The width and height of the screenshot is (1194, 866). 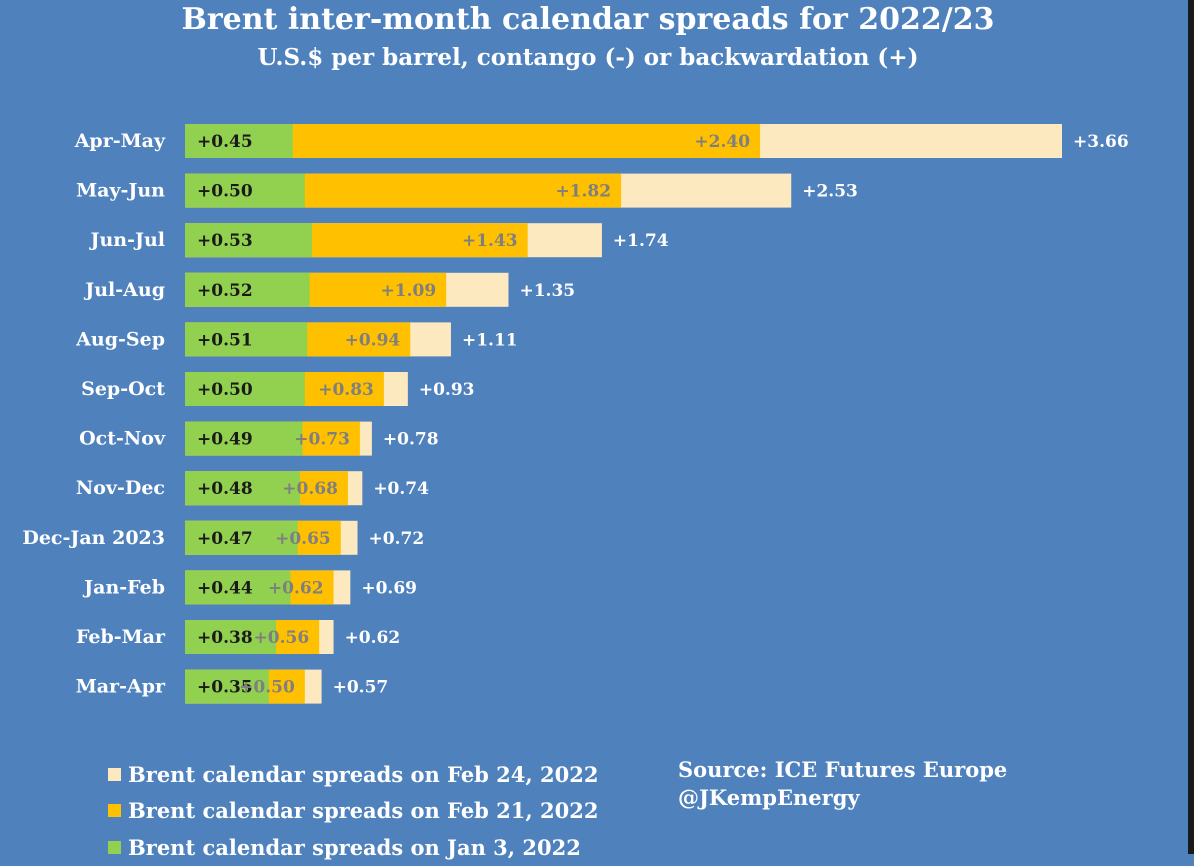 What do you see at coordinates (409, 291) in the screenshot?
I see `data-label-feb21: +1.09` at bounding box center [409, 291].